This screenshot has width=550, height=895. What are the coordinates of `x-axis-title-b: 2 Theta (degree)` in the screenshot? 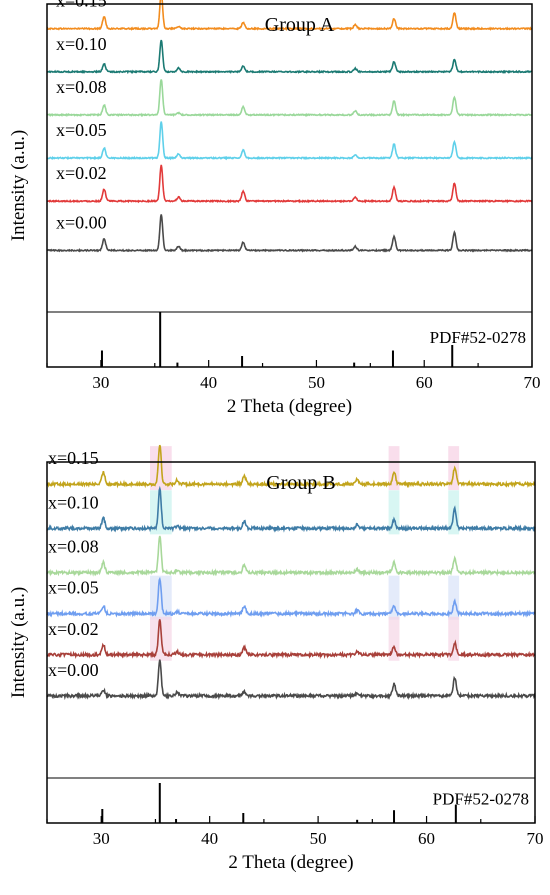 It's located at (290, 862).